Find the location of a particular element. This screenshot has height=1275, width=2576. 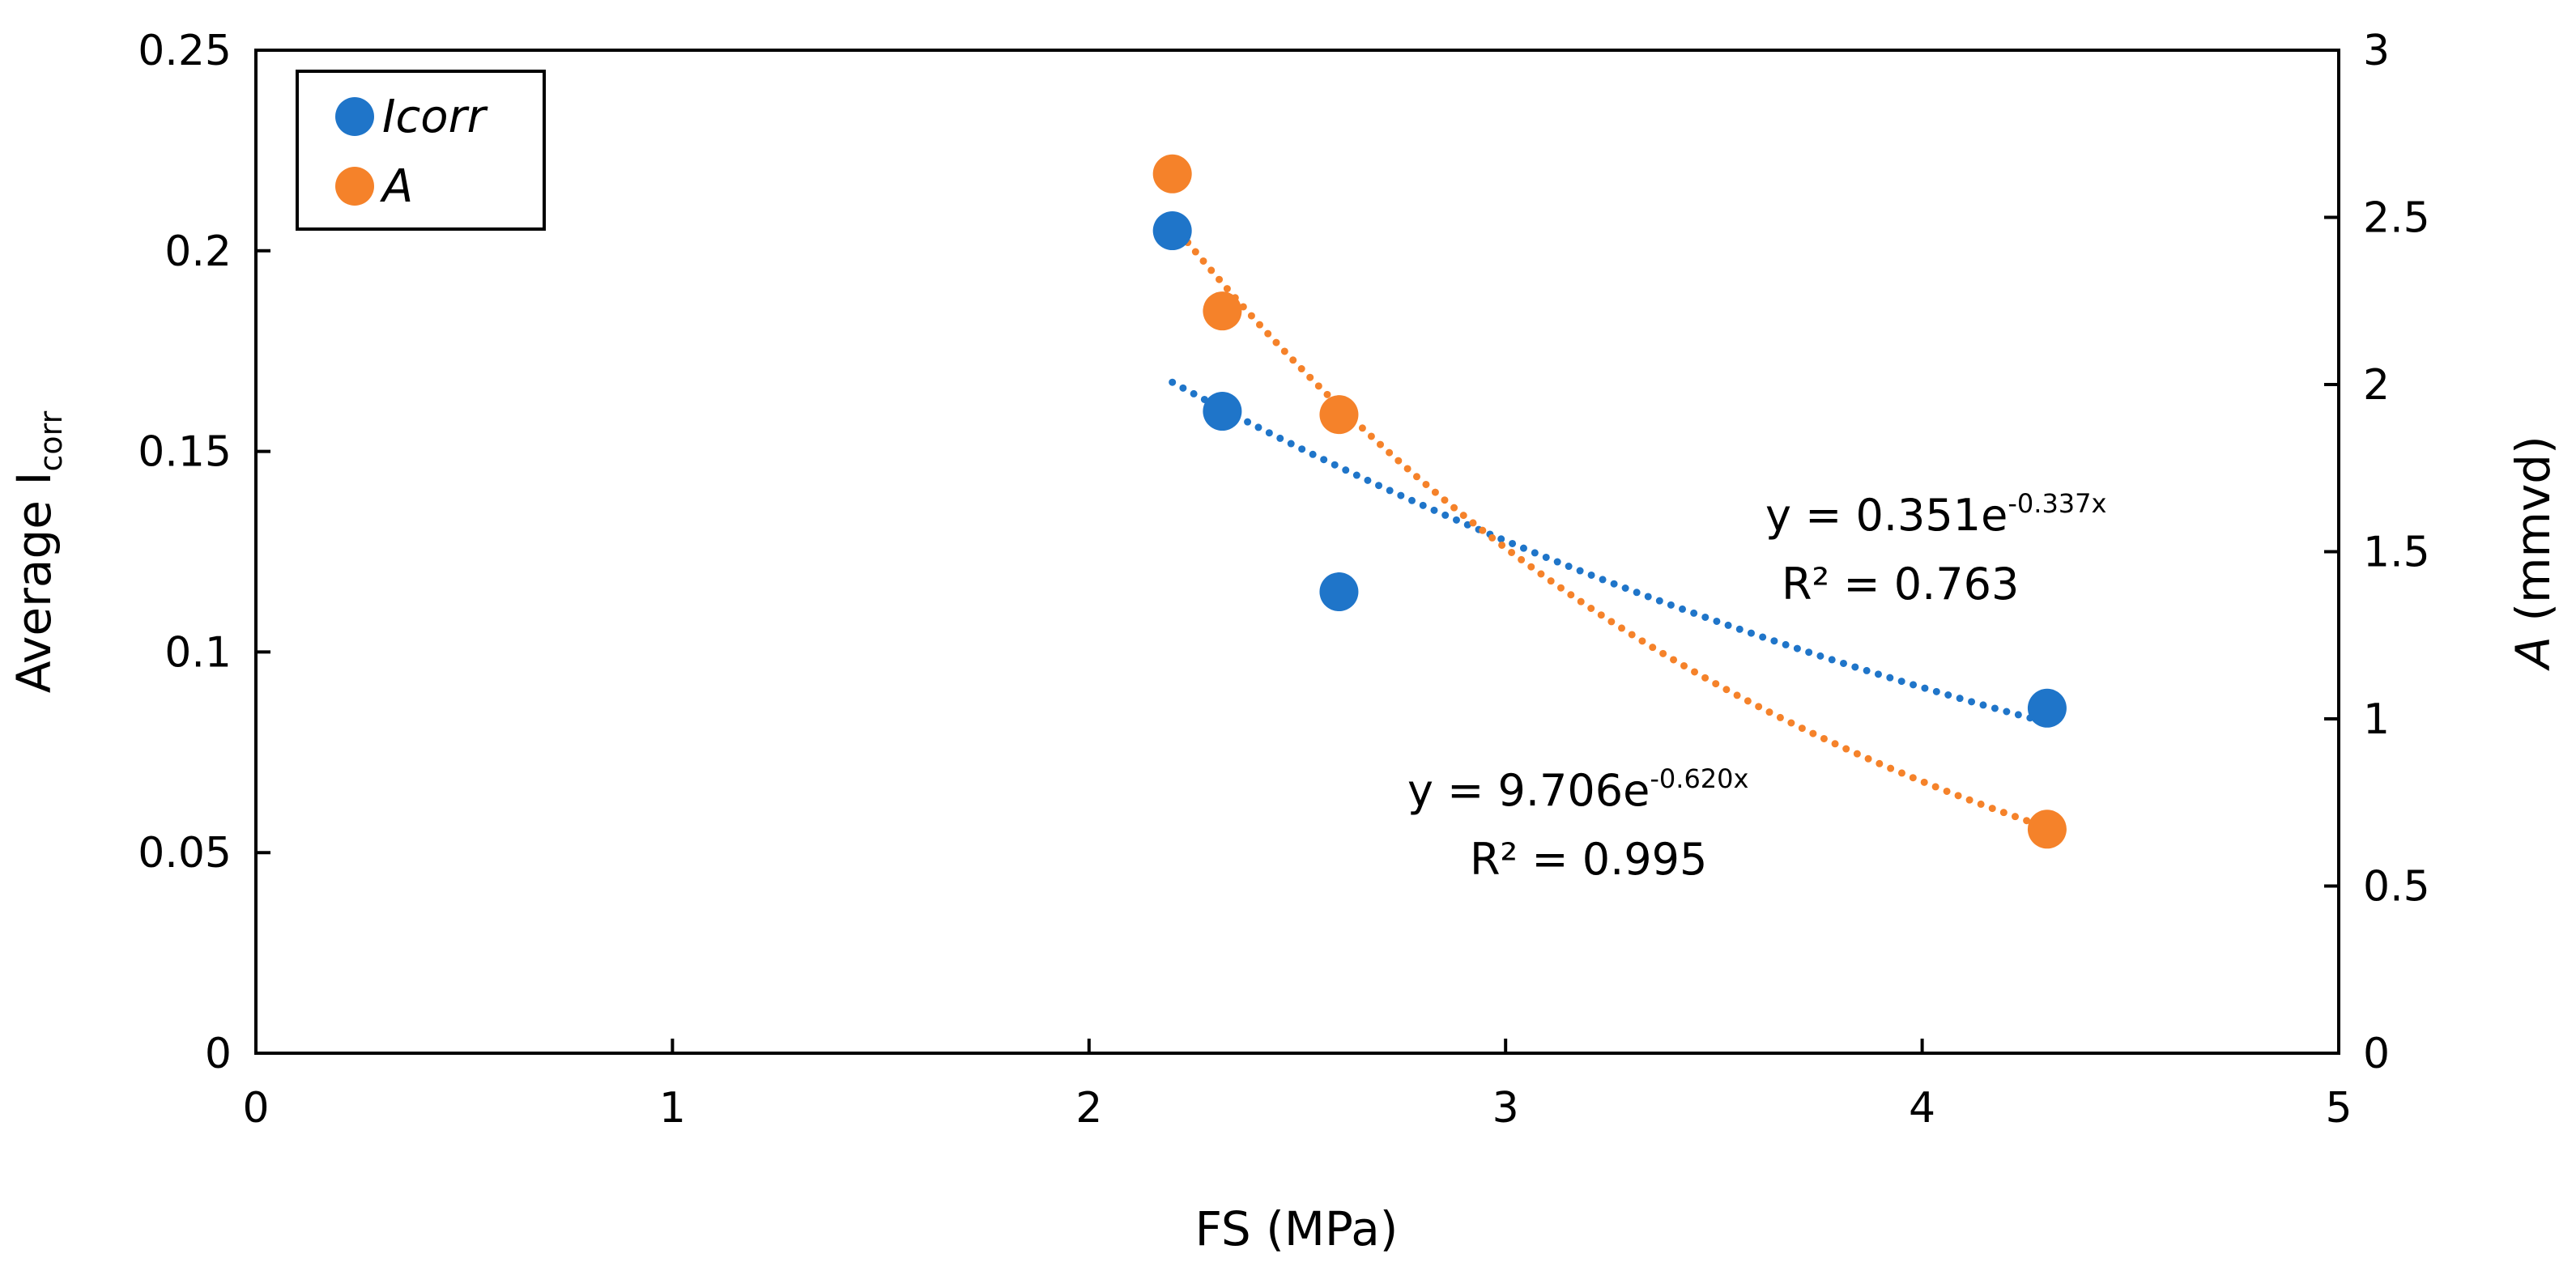

svg-text: Average Icorr is located at coordinates (37, 551).